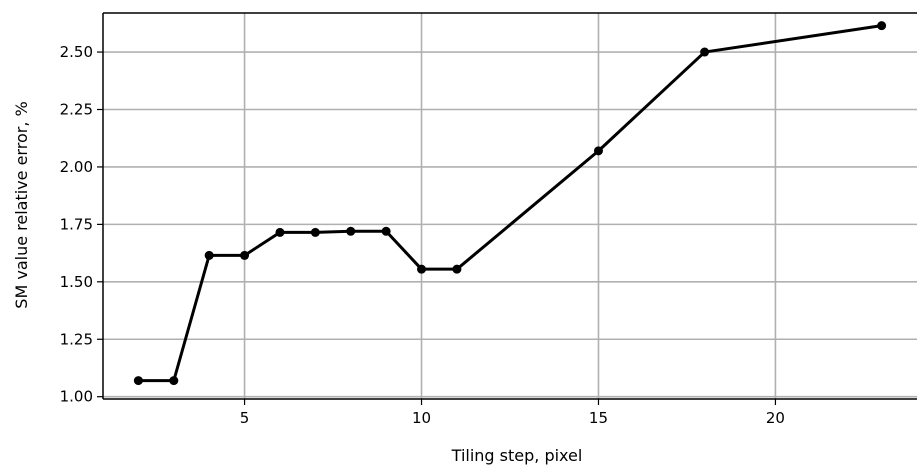 This screenshot has width=919, height=465. I want to click on y-tick-label: 2.50, so click(76, 52).